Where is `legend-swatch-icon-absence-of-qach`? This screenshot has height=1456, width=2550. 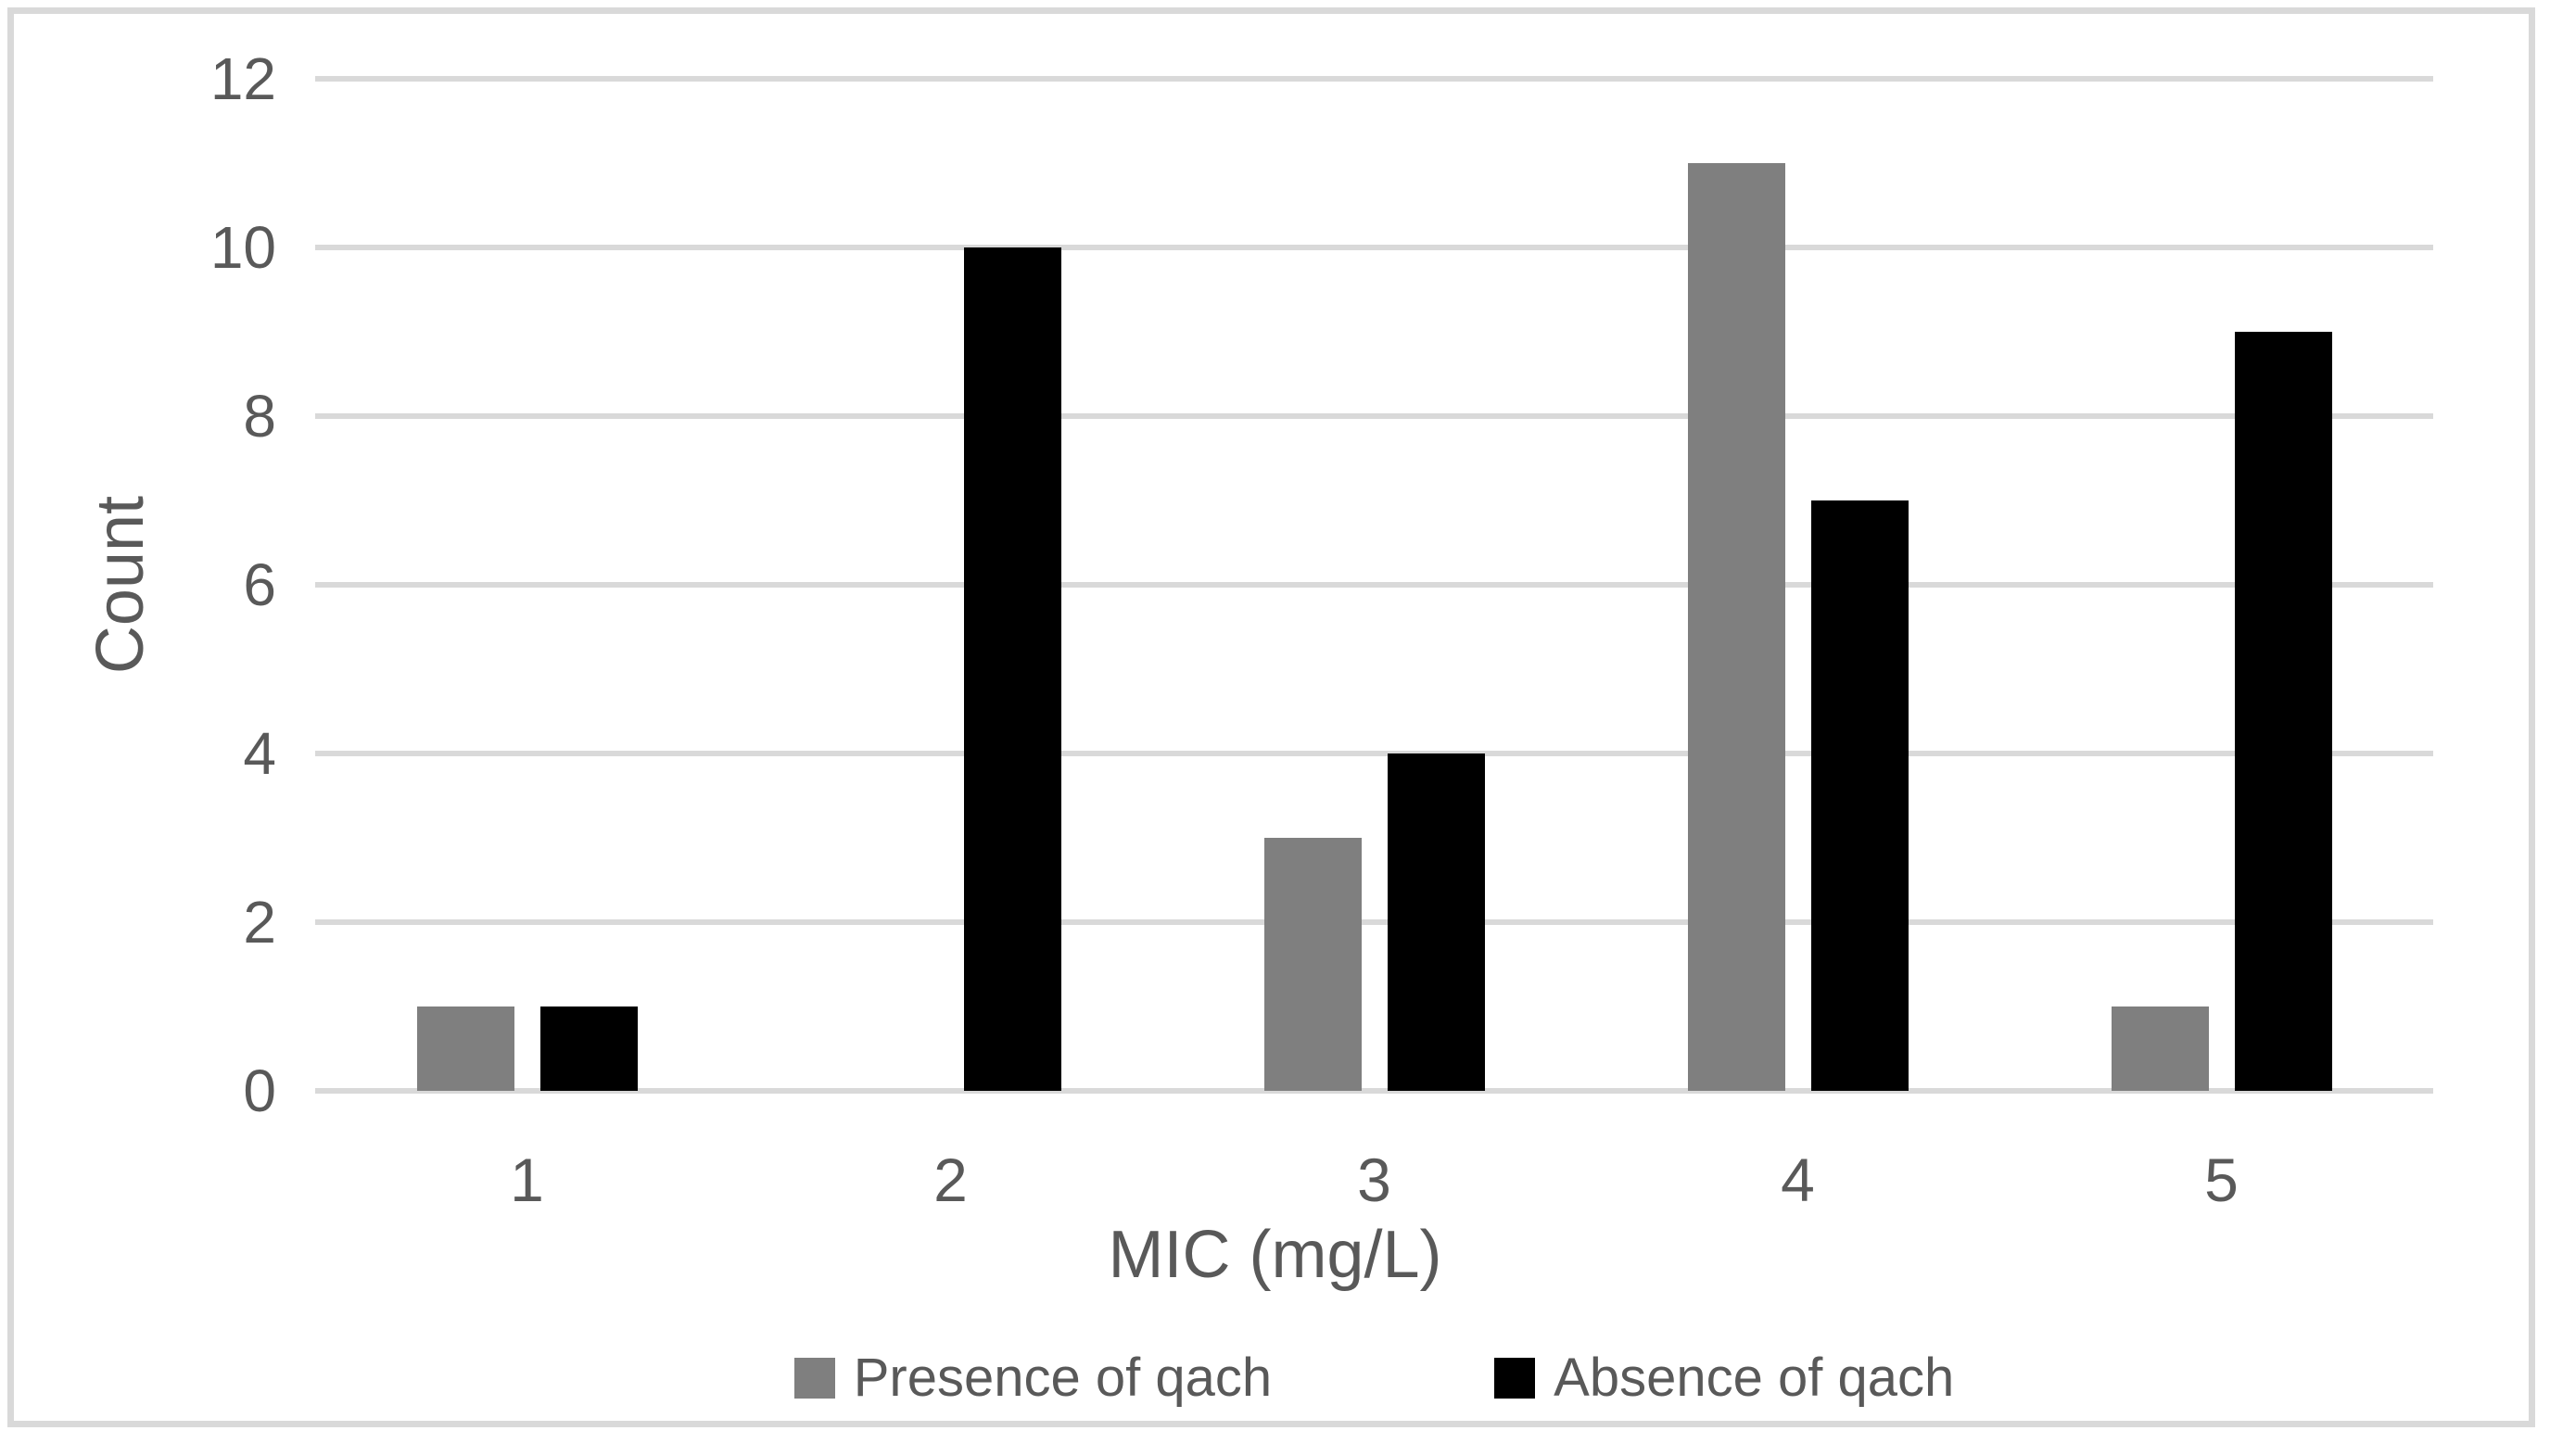 legend-swatch-icon-absence-of-qach is located at coordinates (1515, 1378).